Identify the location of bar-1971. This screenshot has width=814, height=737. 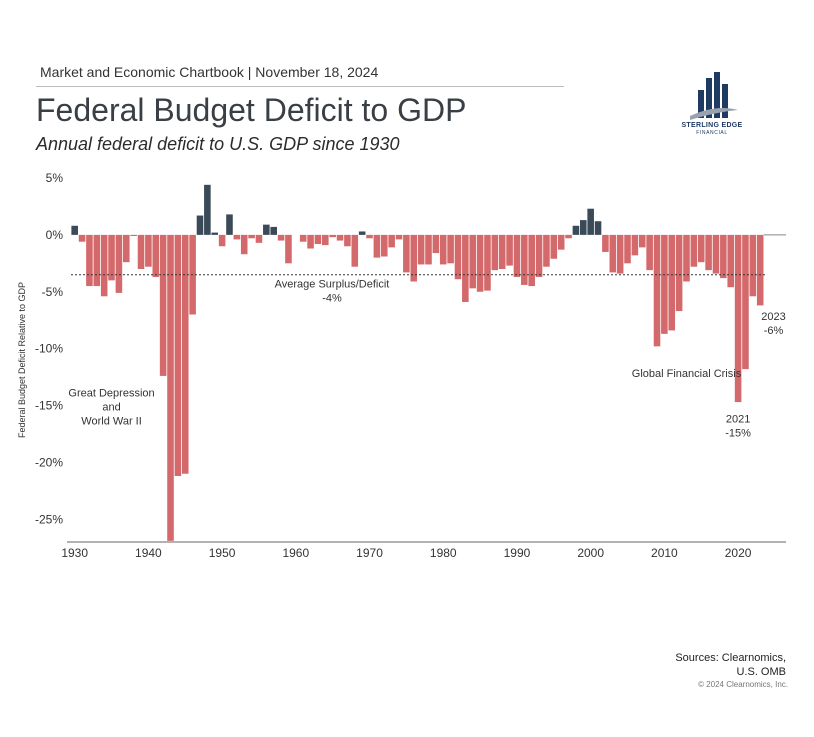
(377, 246).